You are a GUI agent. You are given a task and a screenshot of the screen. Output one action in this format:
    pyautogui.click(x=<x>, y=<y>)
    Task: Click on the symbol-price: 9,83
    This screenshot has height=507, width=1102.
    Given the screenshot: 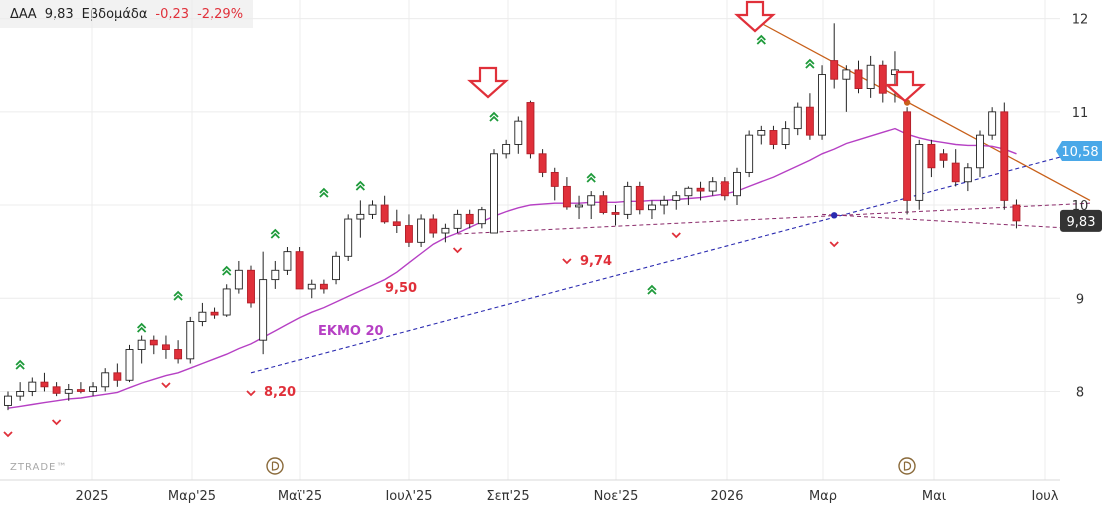 What is the action you would take?
    pyautogui.click(x=59, y=14)
    